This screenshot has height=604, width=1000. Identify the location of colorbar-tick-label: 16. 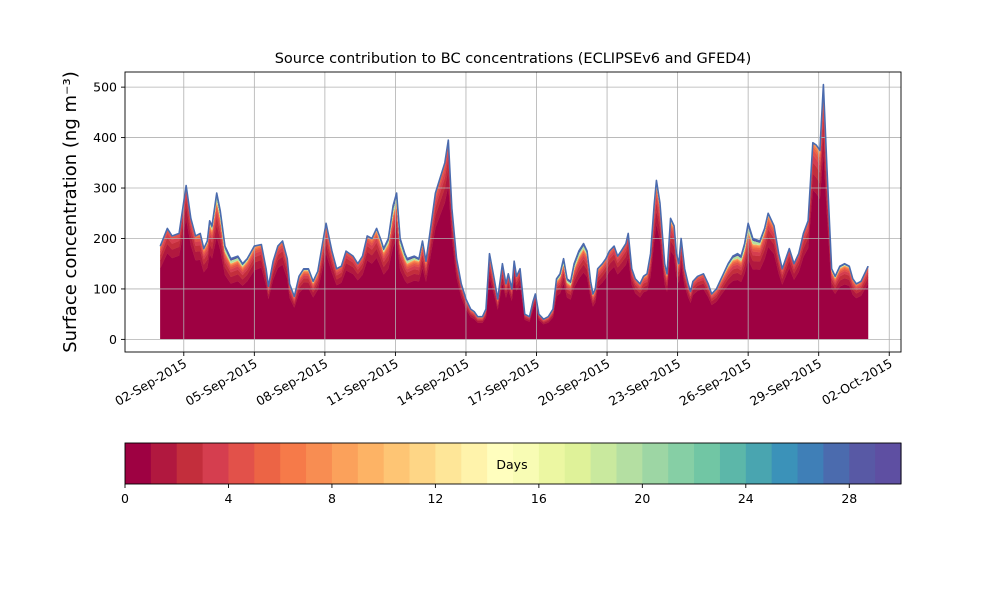
(539, 498).